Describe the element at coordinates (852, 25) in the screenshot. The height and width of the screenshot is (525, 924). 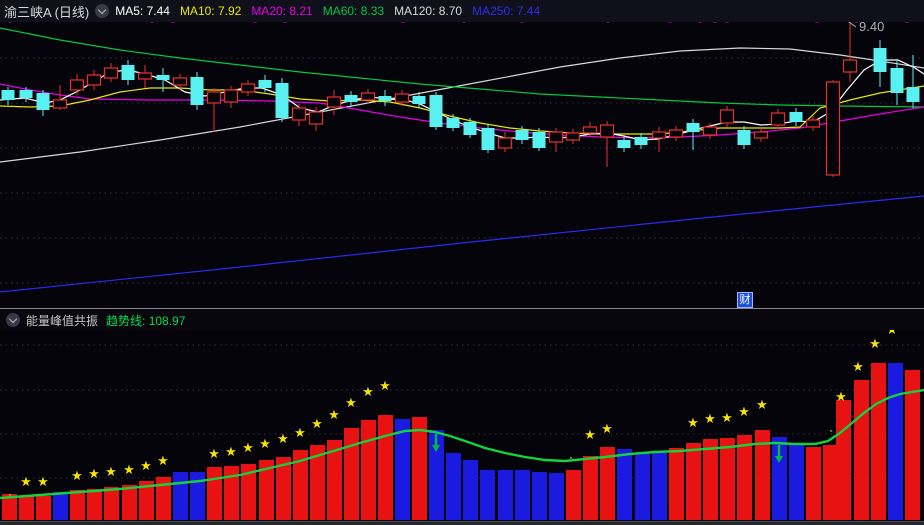
I see `annotation-leader` at that location.